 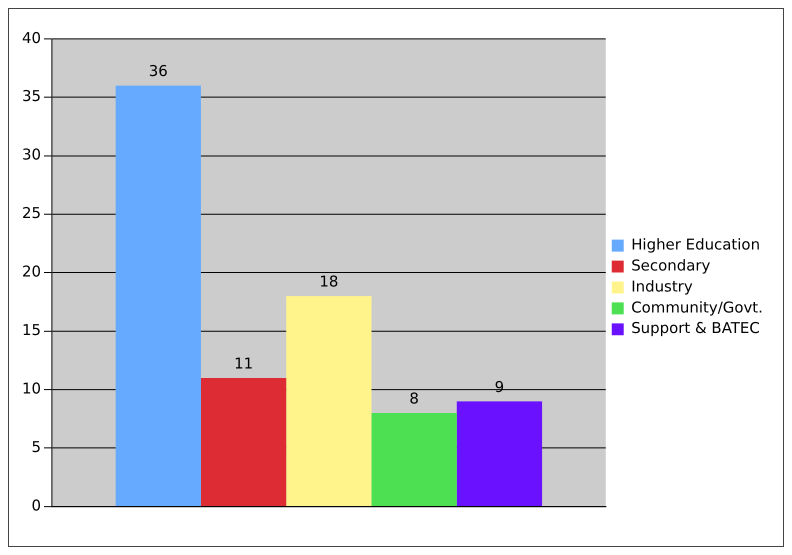 What do you see at coordinates (36, 505) in the screenshot?
I see `y-tick-label: 0` at bounding box center [36, 505].